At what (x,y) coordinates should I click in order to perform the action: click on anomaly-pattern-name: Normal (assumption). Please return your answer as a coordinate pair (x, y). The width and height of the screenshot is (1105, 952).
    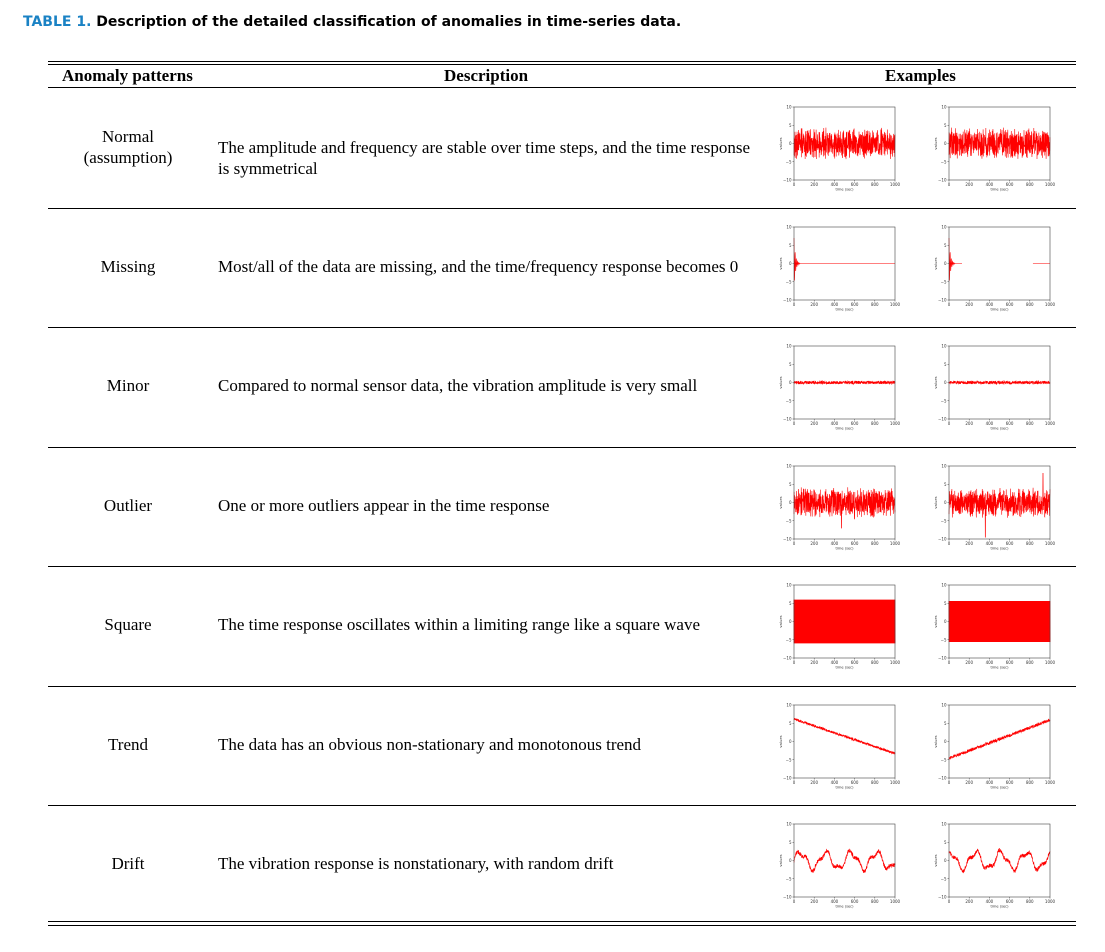
    Looking at the image, I should click on (128, 147).